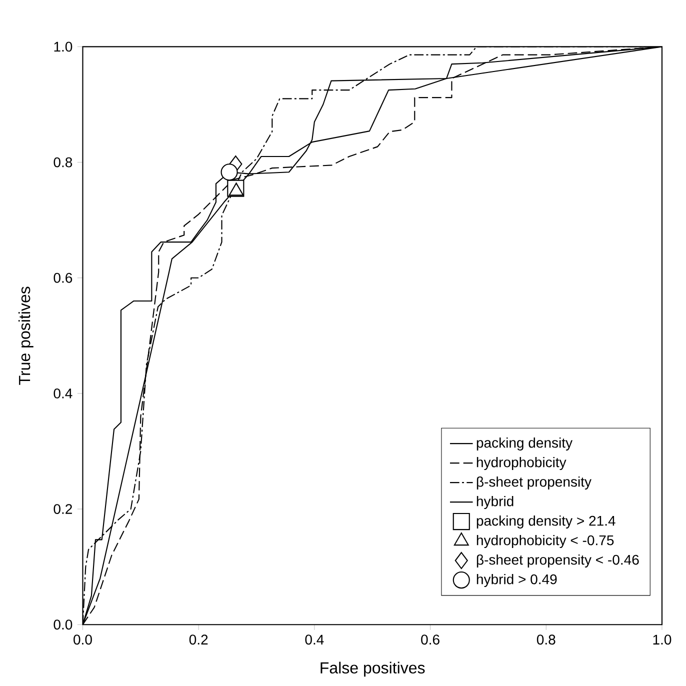  I want to click on x-tick-label: 0.2, so click(198, 639).